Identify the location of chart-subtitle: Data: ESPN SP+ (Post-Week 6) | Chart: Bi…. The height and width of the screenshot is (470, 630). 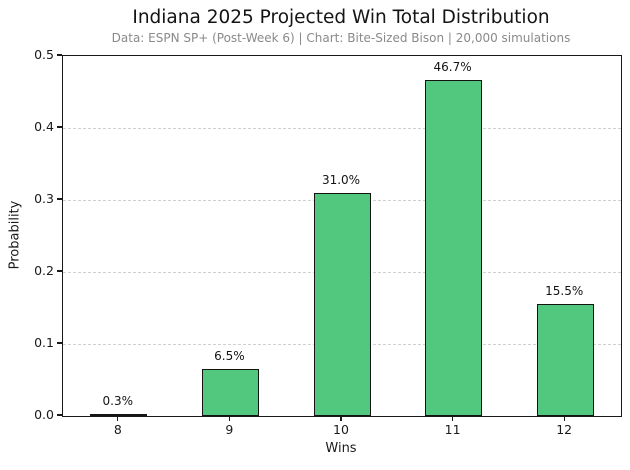
(341, 38).